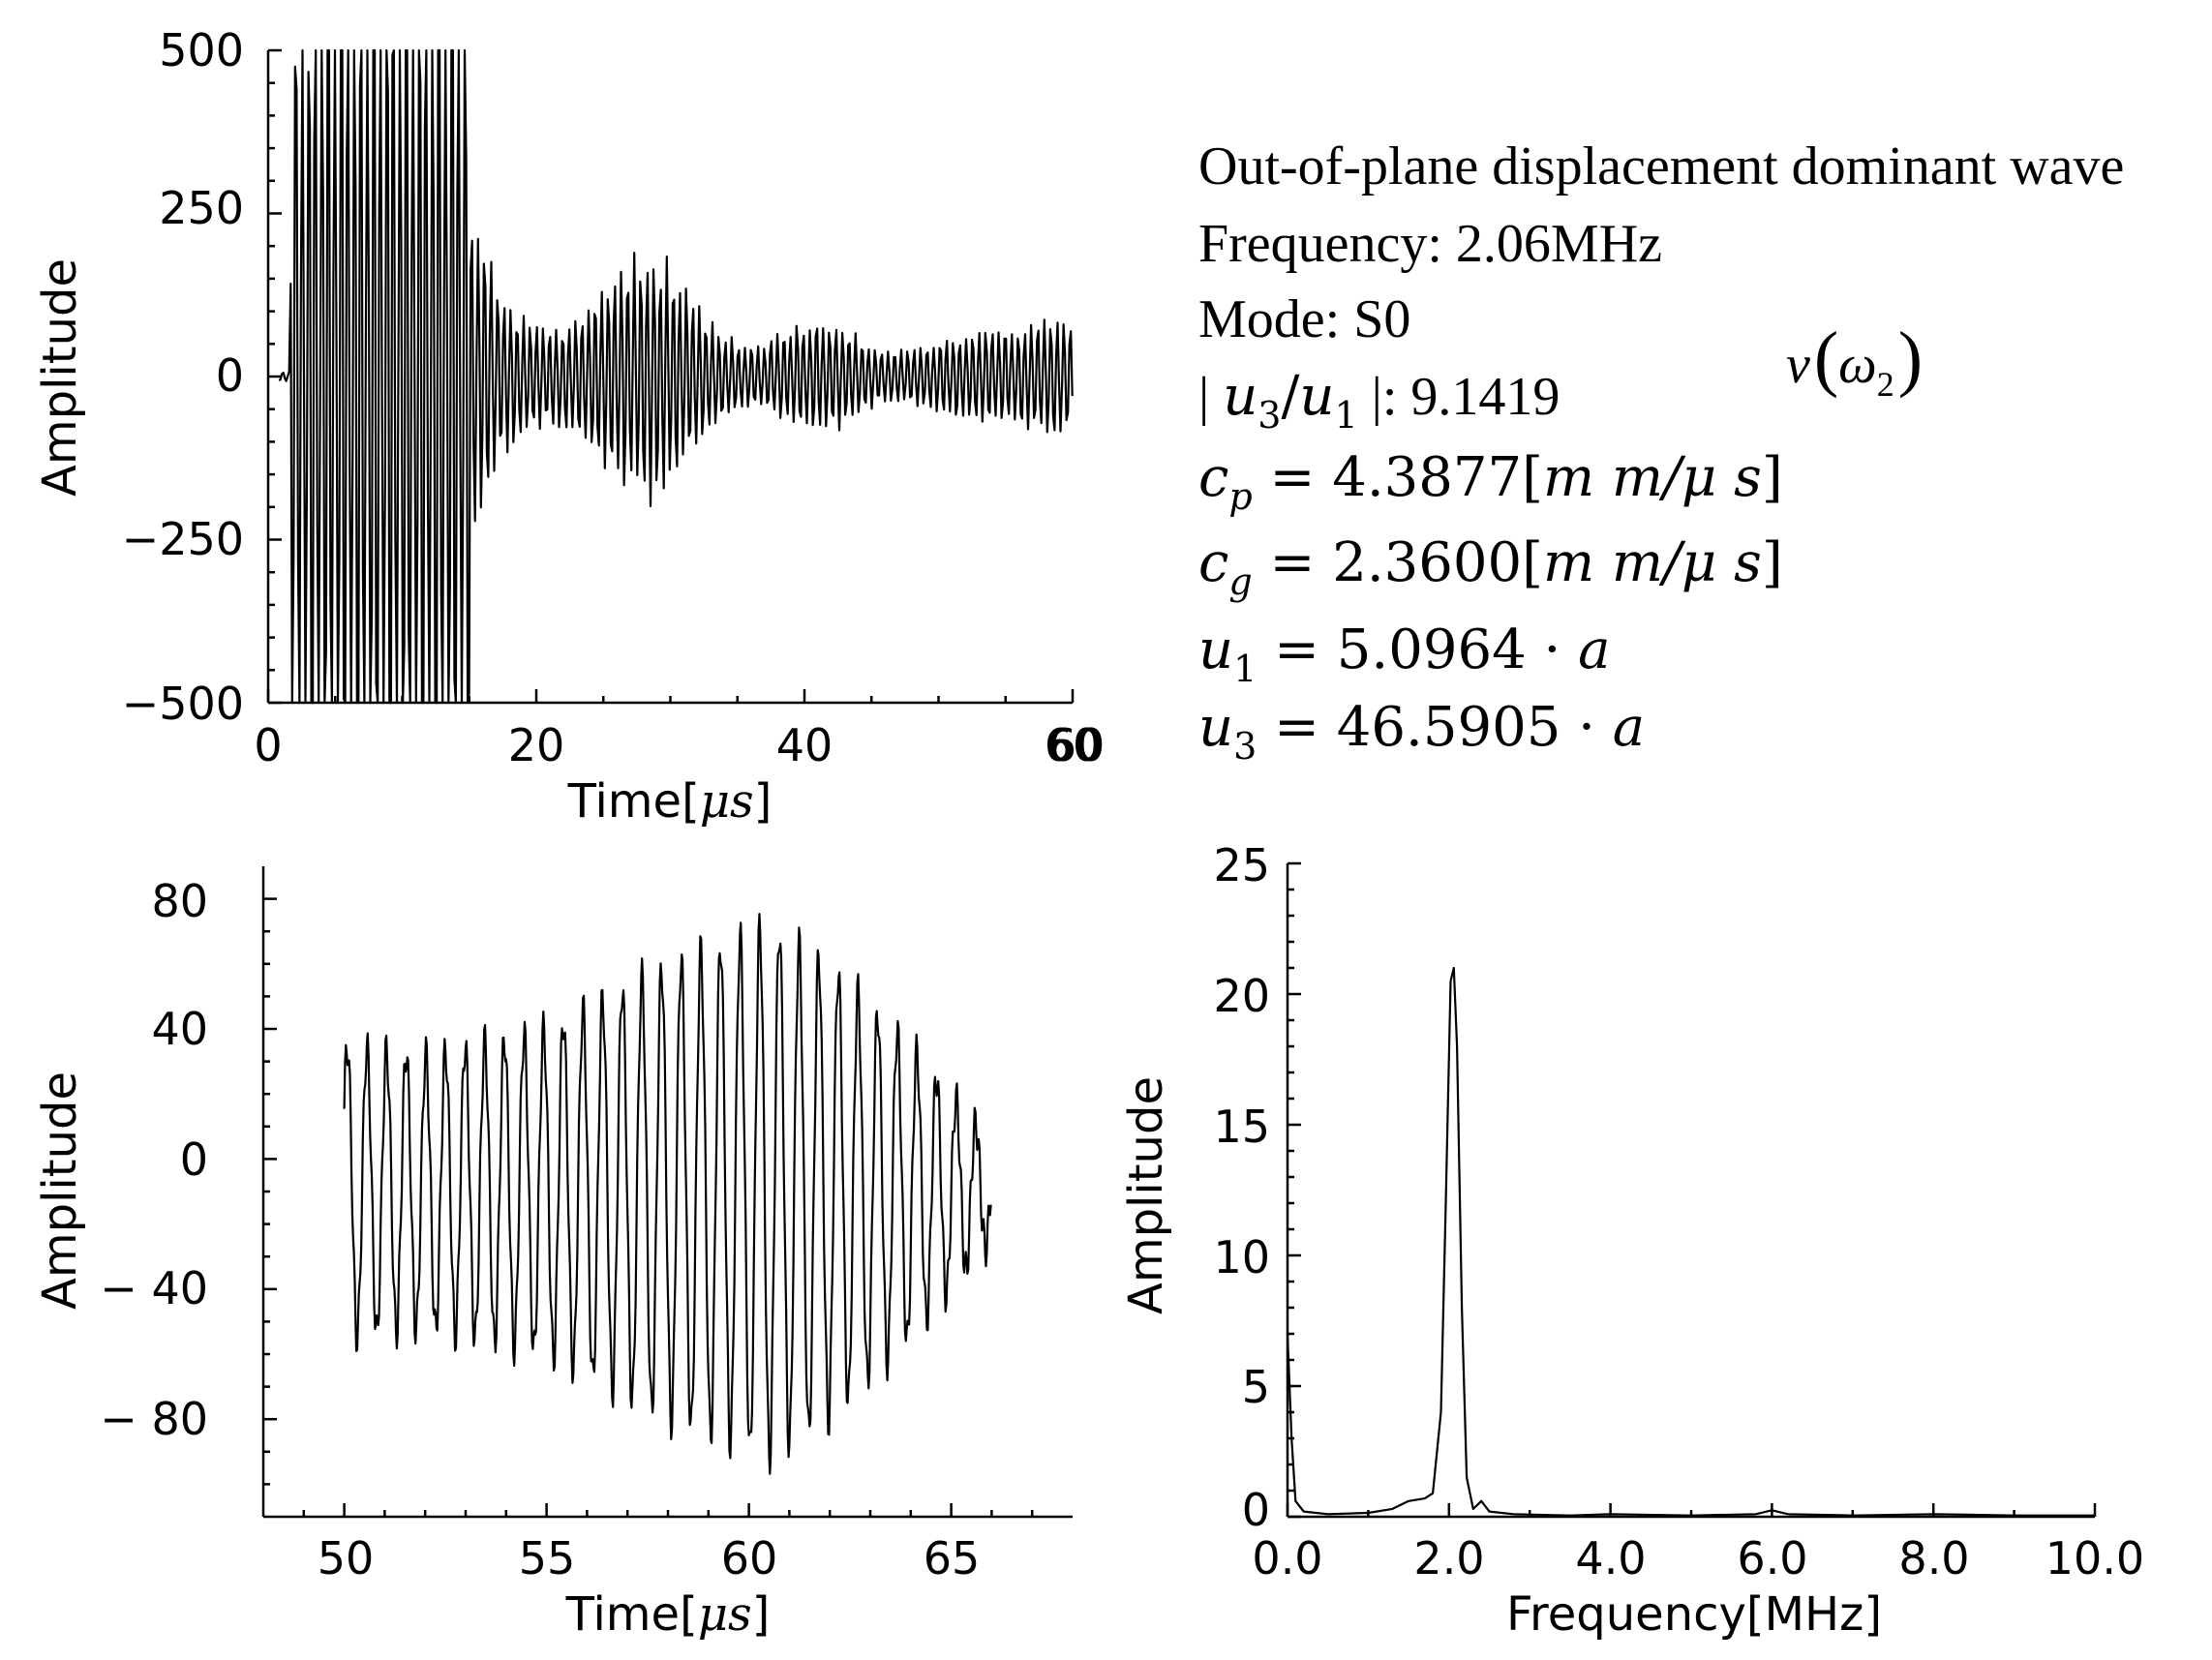  What do you see at coordinates (179, 901) in the screenshot?
I see `windowed-ytick-80: 80` at bounding box center [179, 901].